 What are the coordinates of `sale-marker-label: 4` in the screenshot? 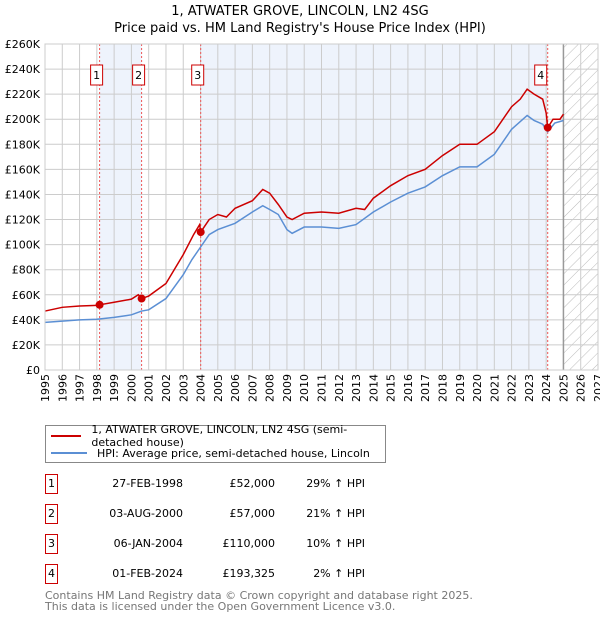 It's located at (540, 75).